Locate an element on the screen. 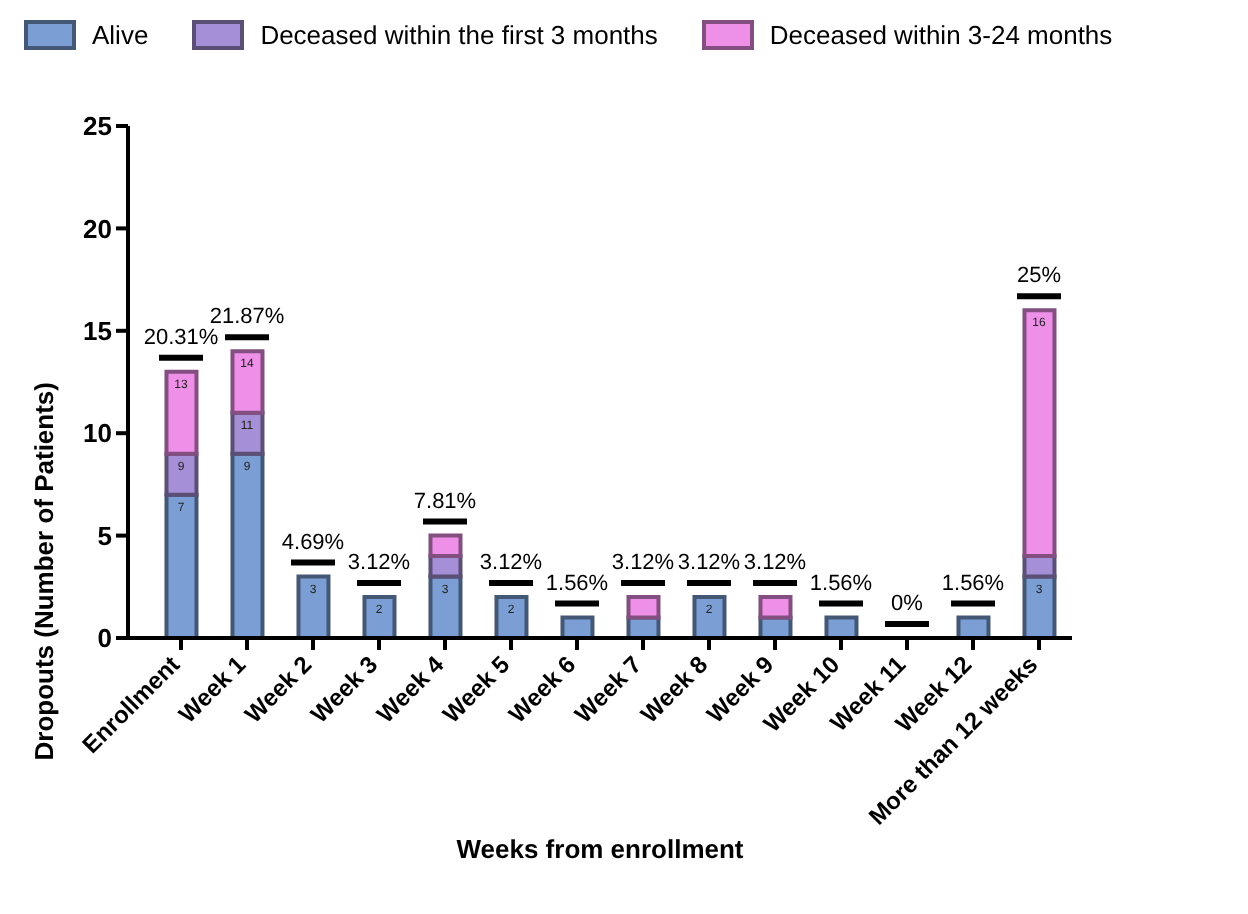  y-tick-label: 0 is located at coordinates (104, 638).